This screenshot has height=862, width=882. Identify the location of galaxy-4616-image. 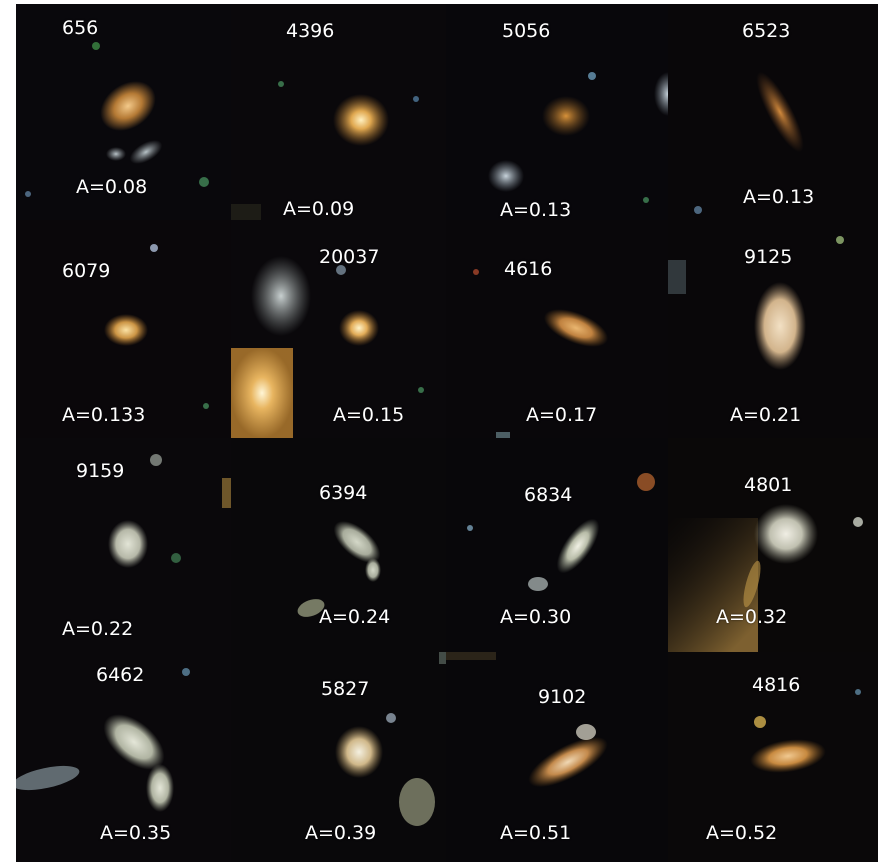
(541, 353).